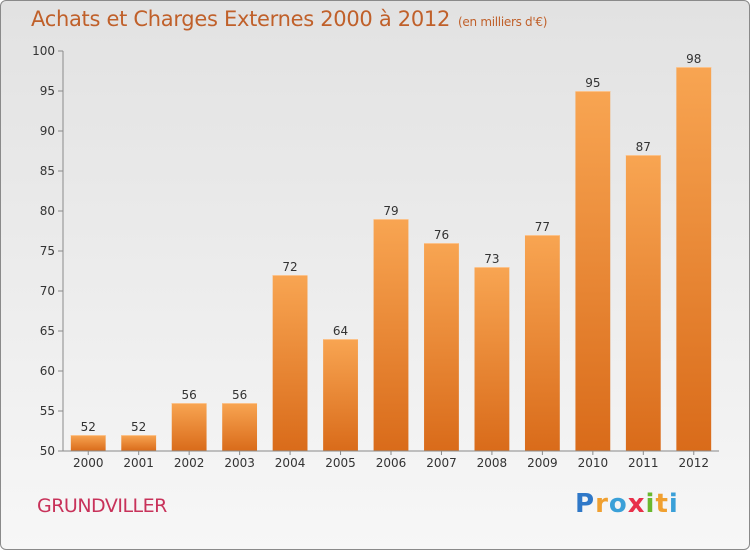 The height and width of the screenshot is (550, 750). Describe the element at coordinates (491, 259) in the screenshot. I see `data-label-2008: 73` at that location.